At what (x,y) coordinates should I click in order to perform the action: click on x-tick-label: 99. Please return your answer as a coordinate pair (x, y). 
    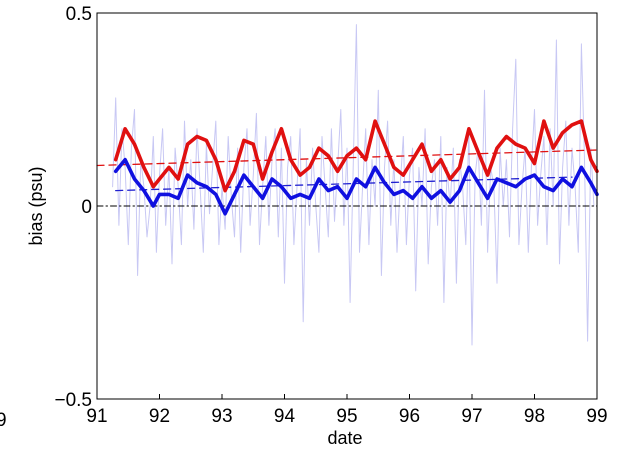
    Looking at the image, I should click on (596, 416).